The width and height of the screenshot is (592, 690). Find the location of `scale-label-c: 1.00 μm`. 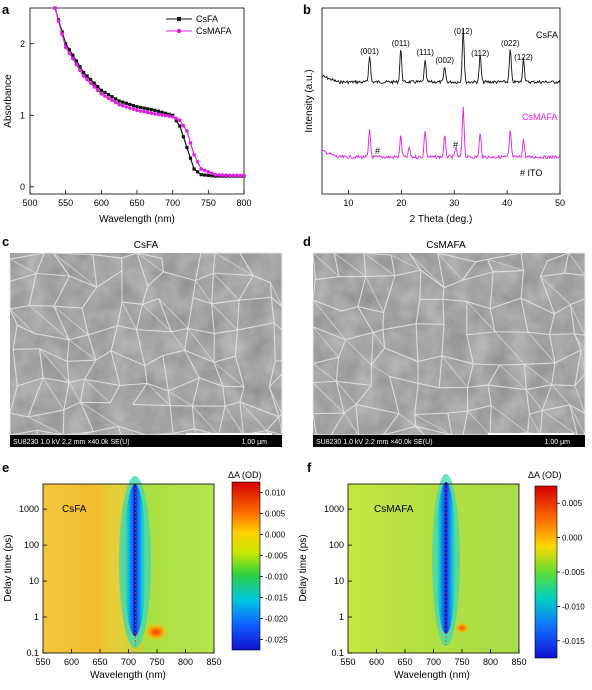

scale-label-c: 1.00 μm is located at coordinates (255, 442).